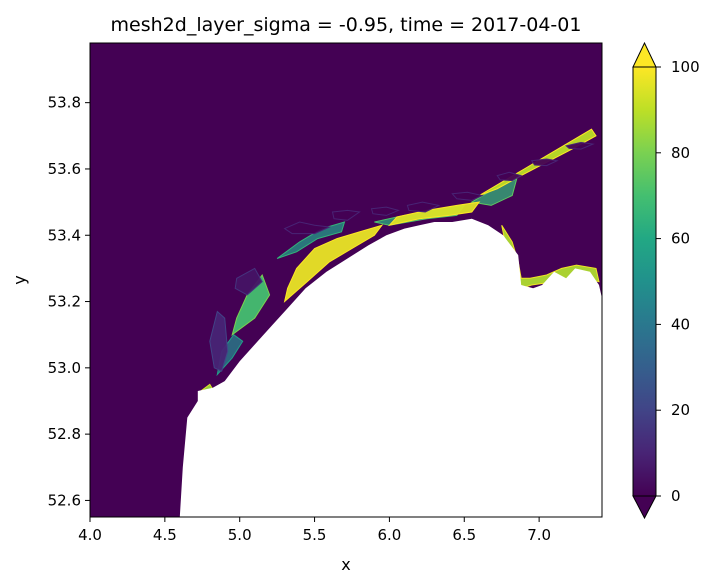  I want to click on y-tick-label: 53.0, so click(64, 368).